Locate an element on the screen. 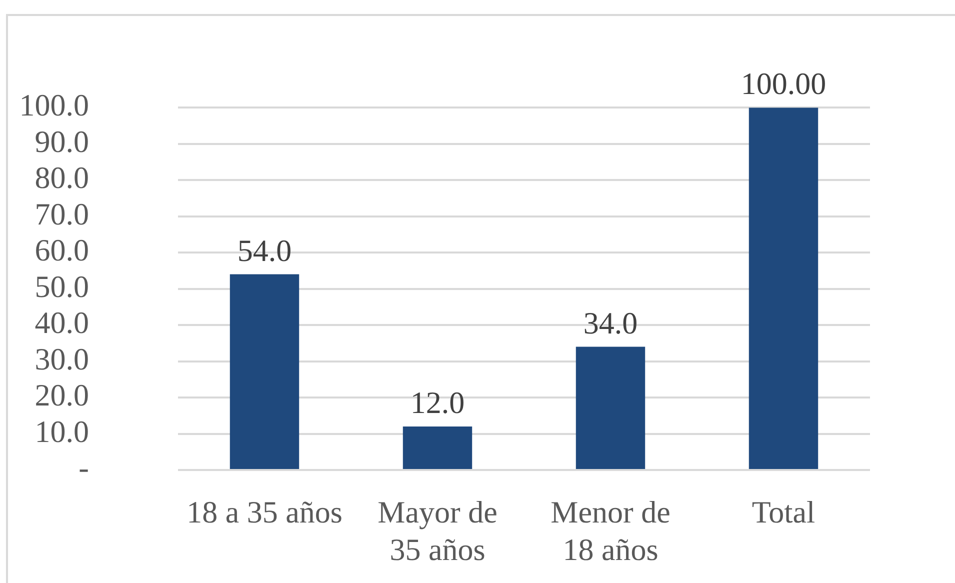  x-tick-label: Menor de 18 años is located at coordinates (610, 530).